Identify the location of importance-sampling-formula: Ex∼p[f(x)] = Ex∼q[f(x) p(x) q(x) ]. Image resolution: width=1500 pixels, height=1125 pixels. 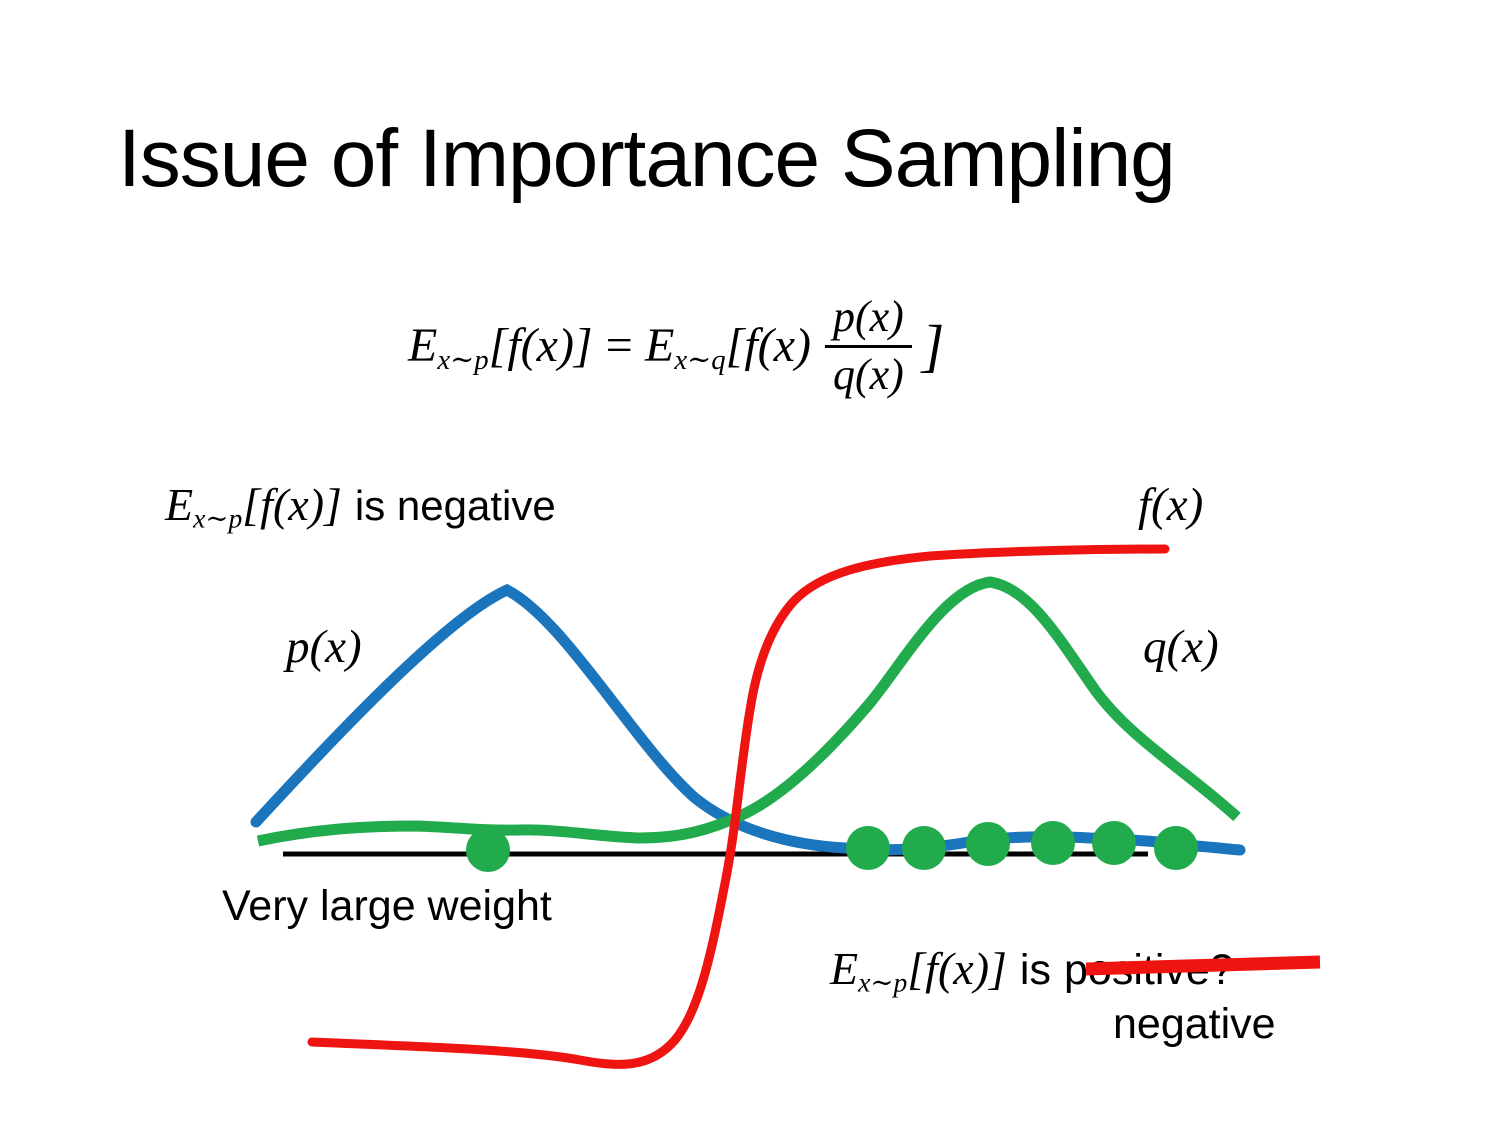
(676, 346).